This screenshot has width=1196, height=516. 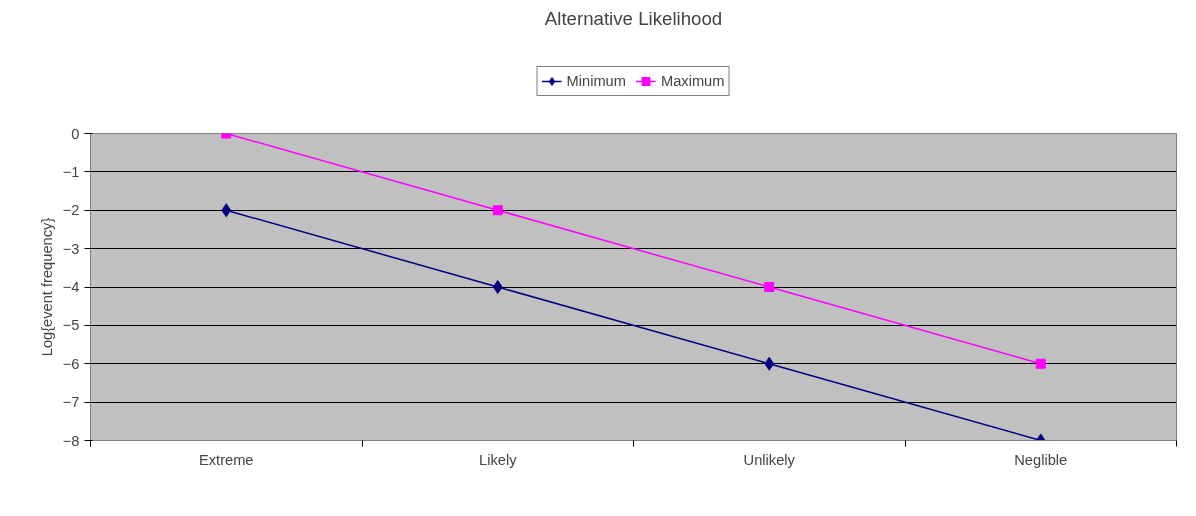 What do you see at coordinates (71, 171) in the screenshot?
I see `y-tick-label: −1` at bounding box center [71, 171].